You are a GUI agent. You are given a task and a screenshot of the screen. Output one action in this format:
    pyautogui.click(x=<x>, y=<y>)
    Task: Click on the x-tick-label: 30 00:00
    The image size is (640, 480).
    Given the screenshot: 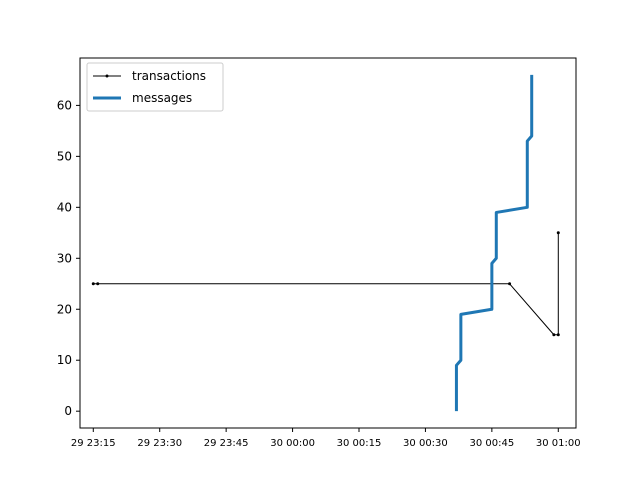 What is the action you would take?
    pyautogui.click(x=292, y=443)
    